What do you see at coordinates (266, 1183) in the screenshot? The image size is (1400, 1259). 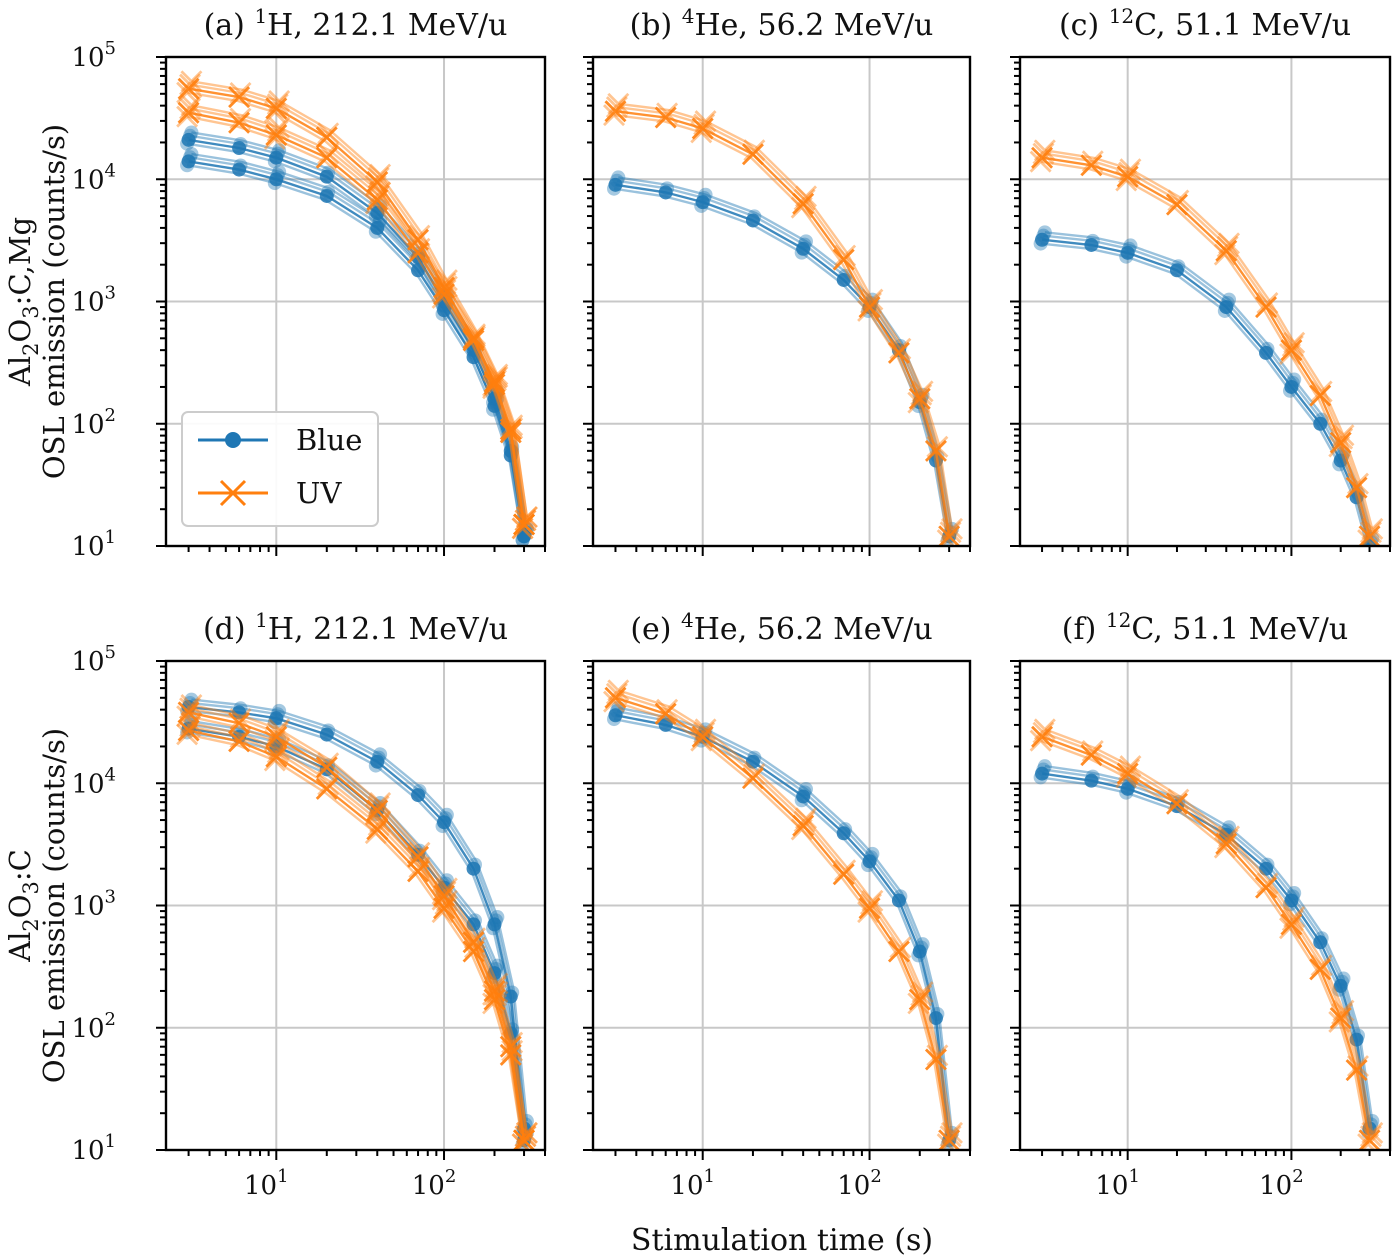 I see `x-tick-label: 10¹` at bounding box center [266, 1183].